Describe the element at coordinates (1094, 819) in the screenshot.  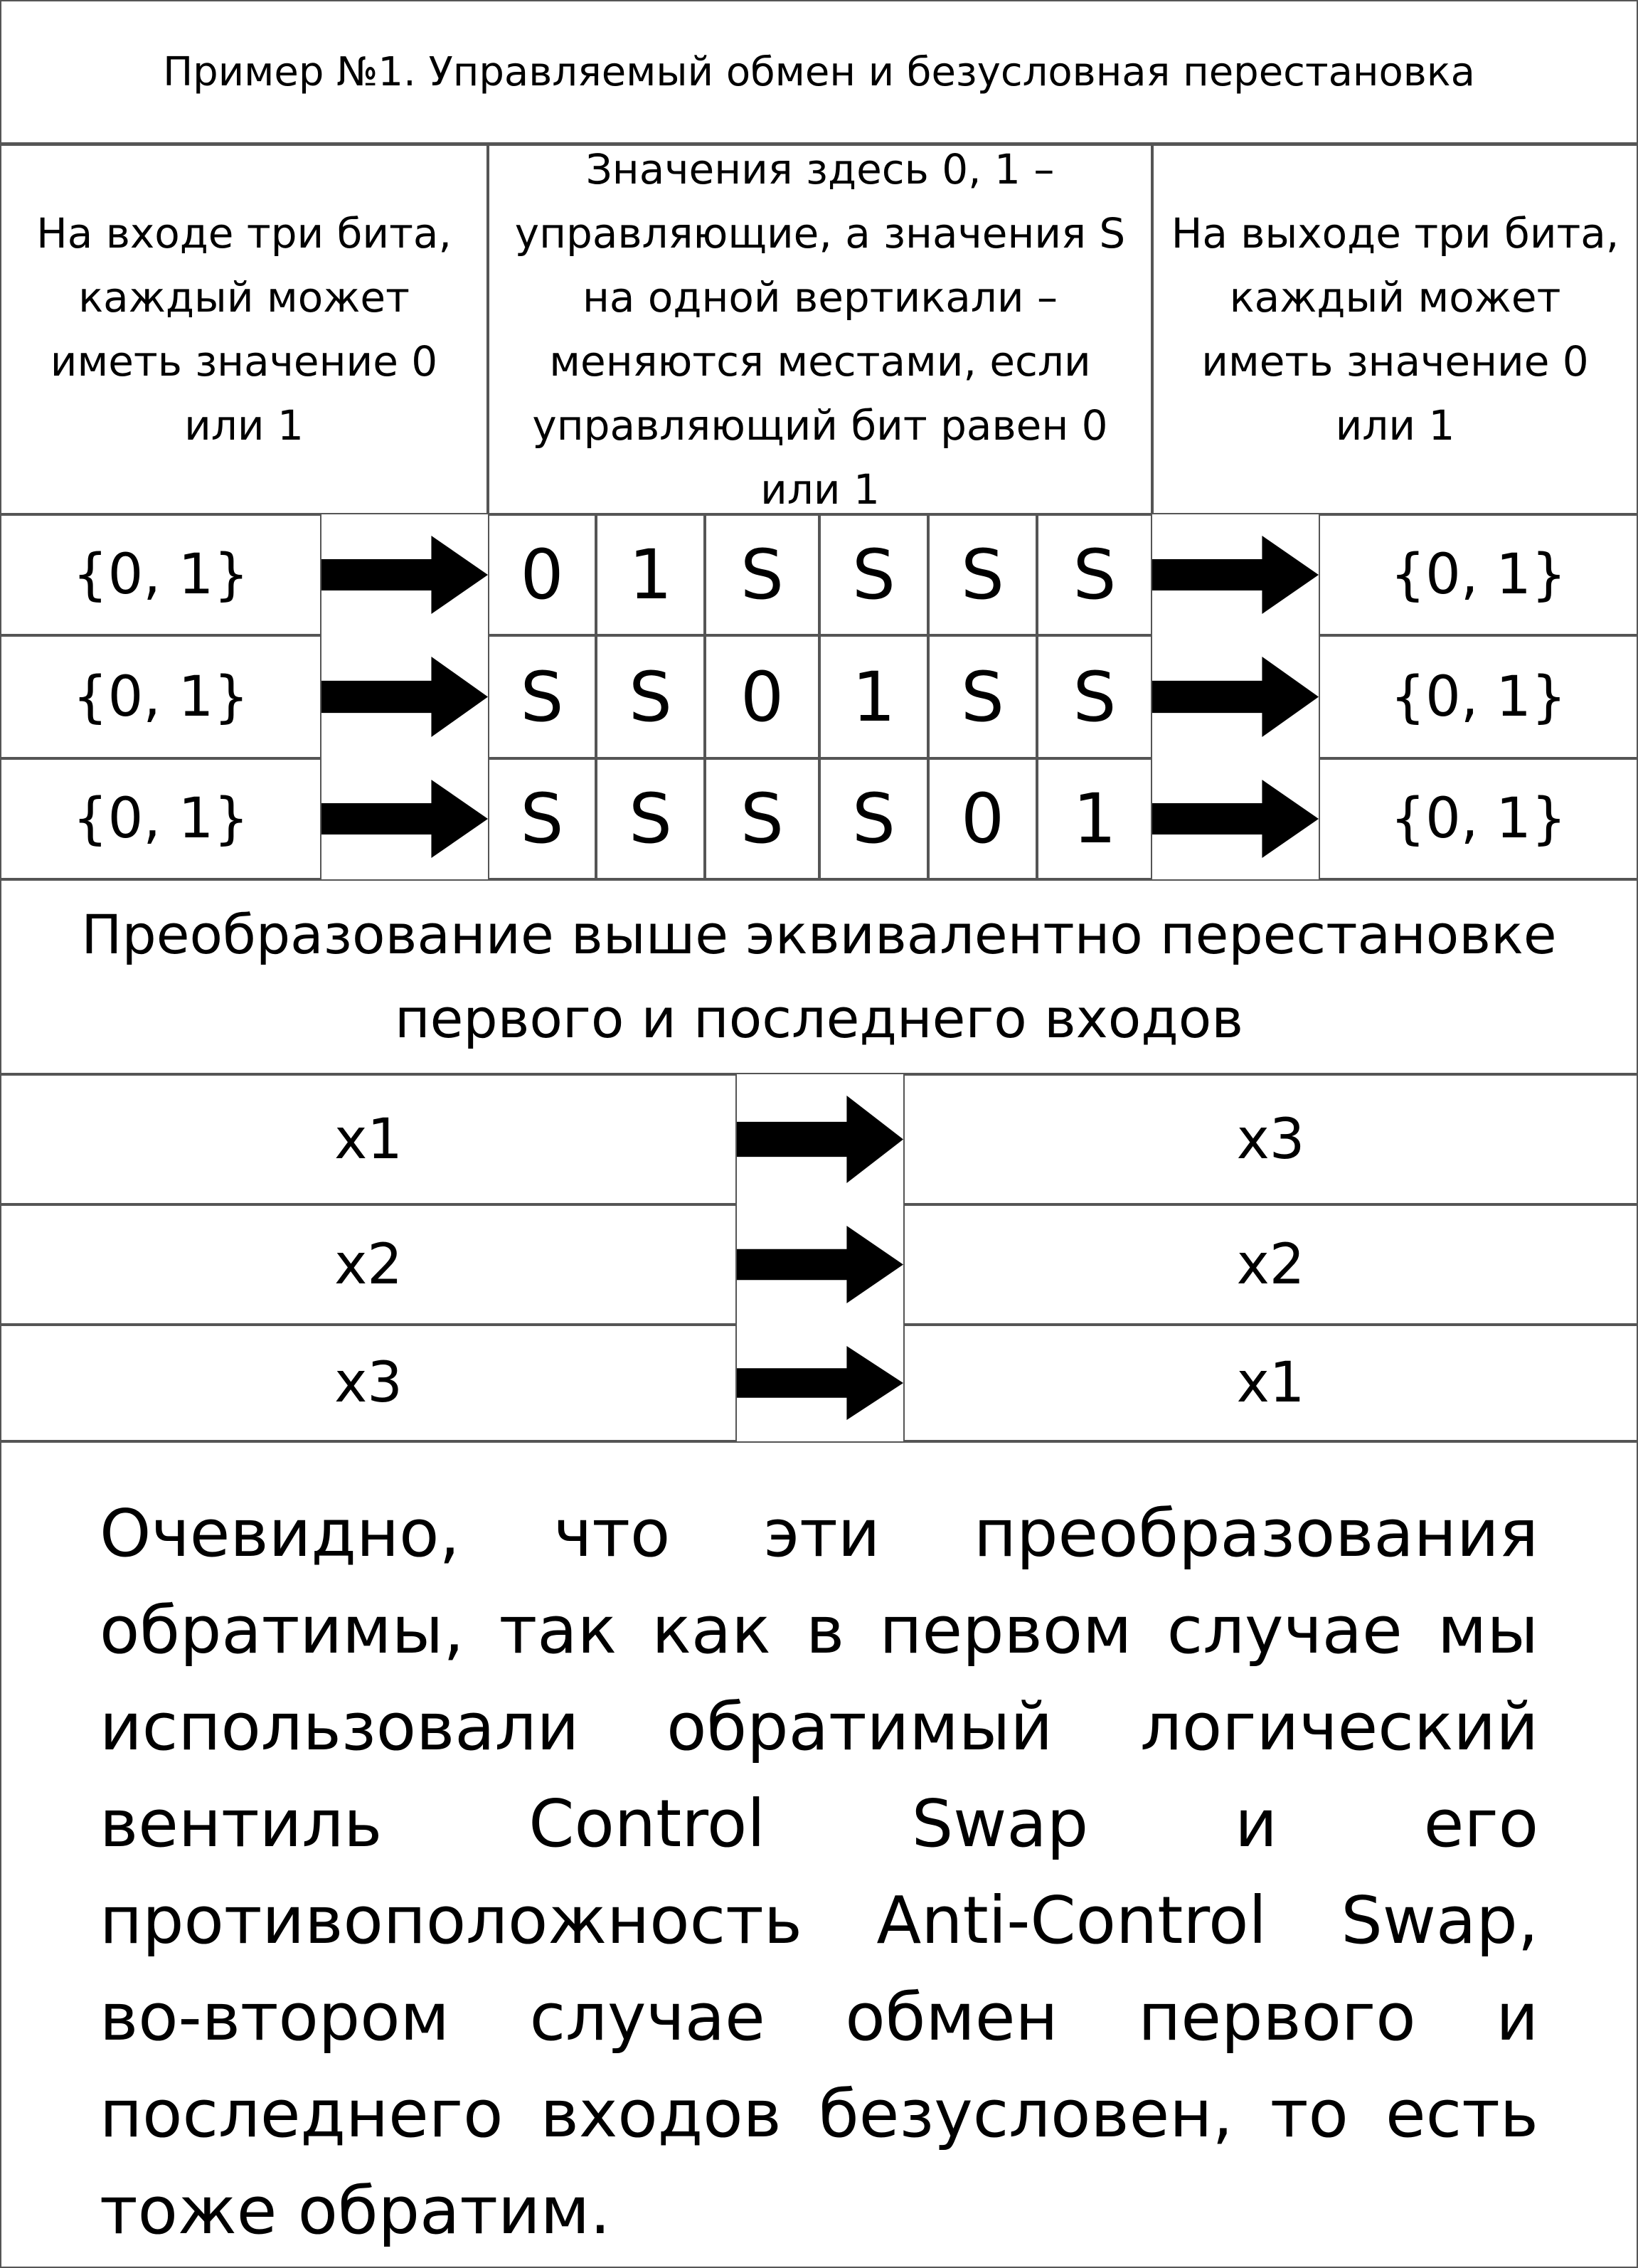
I see `gate-cell-3-6: 1` at that location.